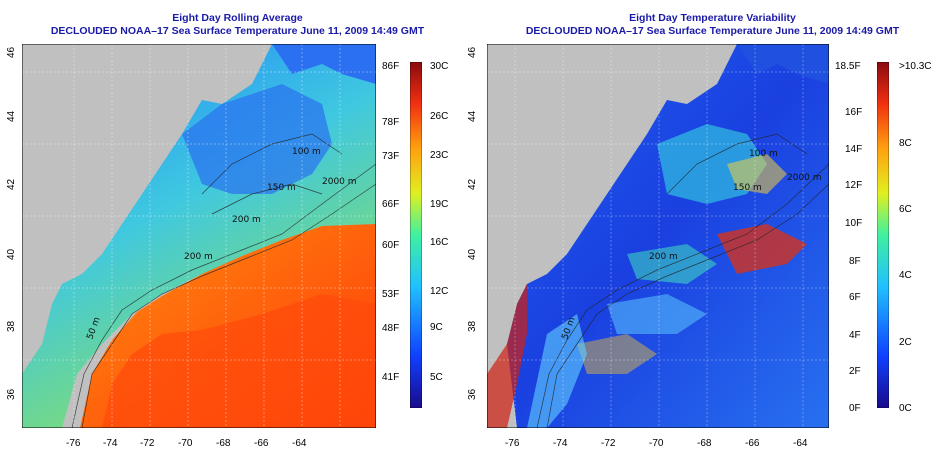 This screenshot has width=950, height=475. What do you see at coordinates (439, 116) in the screenshot?
I see `colorbar-c-label: 26C` at bounding box center [439, 116].